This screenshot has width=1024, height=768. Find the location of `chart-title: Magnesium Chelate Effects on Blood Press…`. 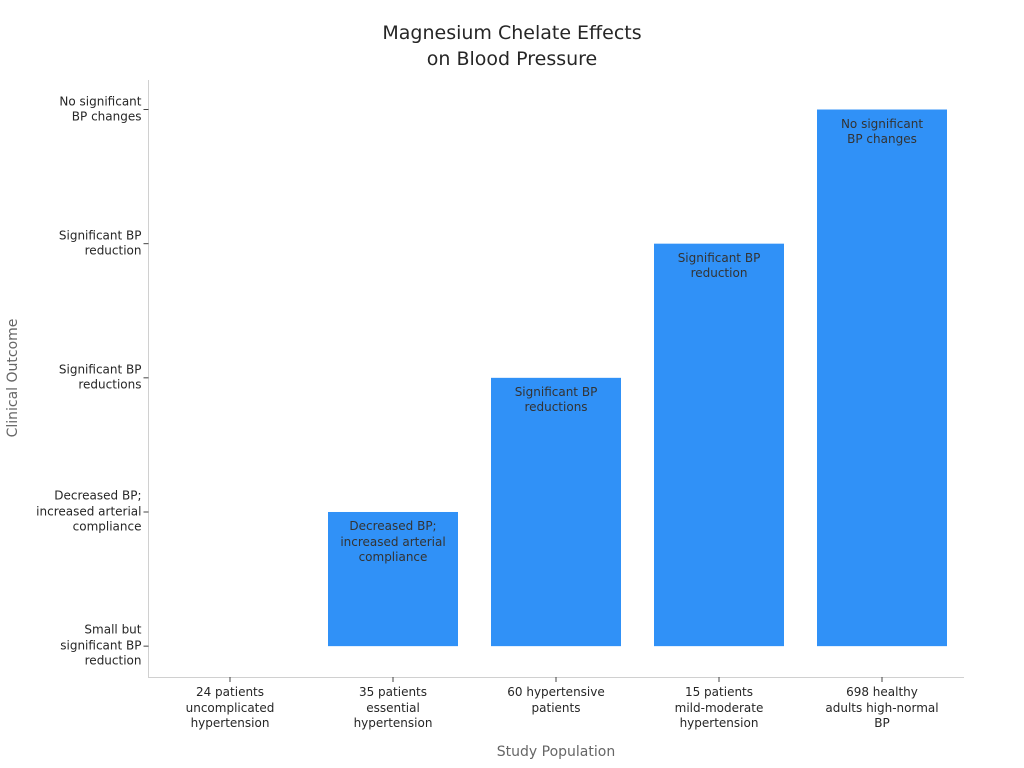

chart-title: Magnesium Chelate Effects on Blood Press… is located at coordinates (512, 46).